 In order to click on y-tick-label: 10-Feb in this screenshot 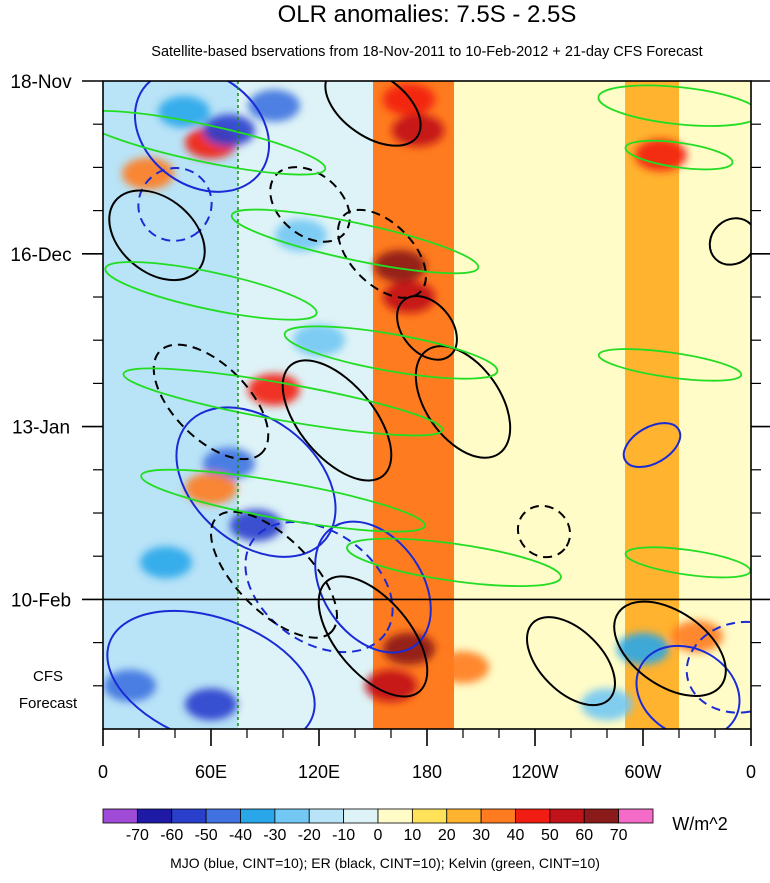, I will do `click(41, 600)`.